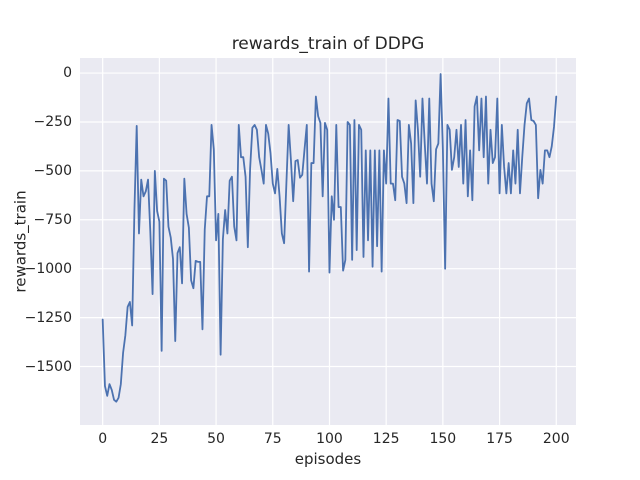 Image resolution: width=640 pixels, height=480 pixels. What do you see at coordinates (443, 439) in the screenshot?
I see `x-tick-label: 150` at bounding box center [443, 439].